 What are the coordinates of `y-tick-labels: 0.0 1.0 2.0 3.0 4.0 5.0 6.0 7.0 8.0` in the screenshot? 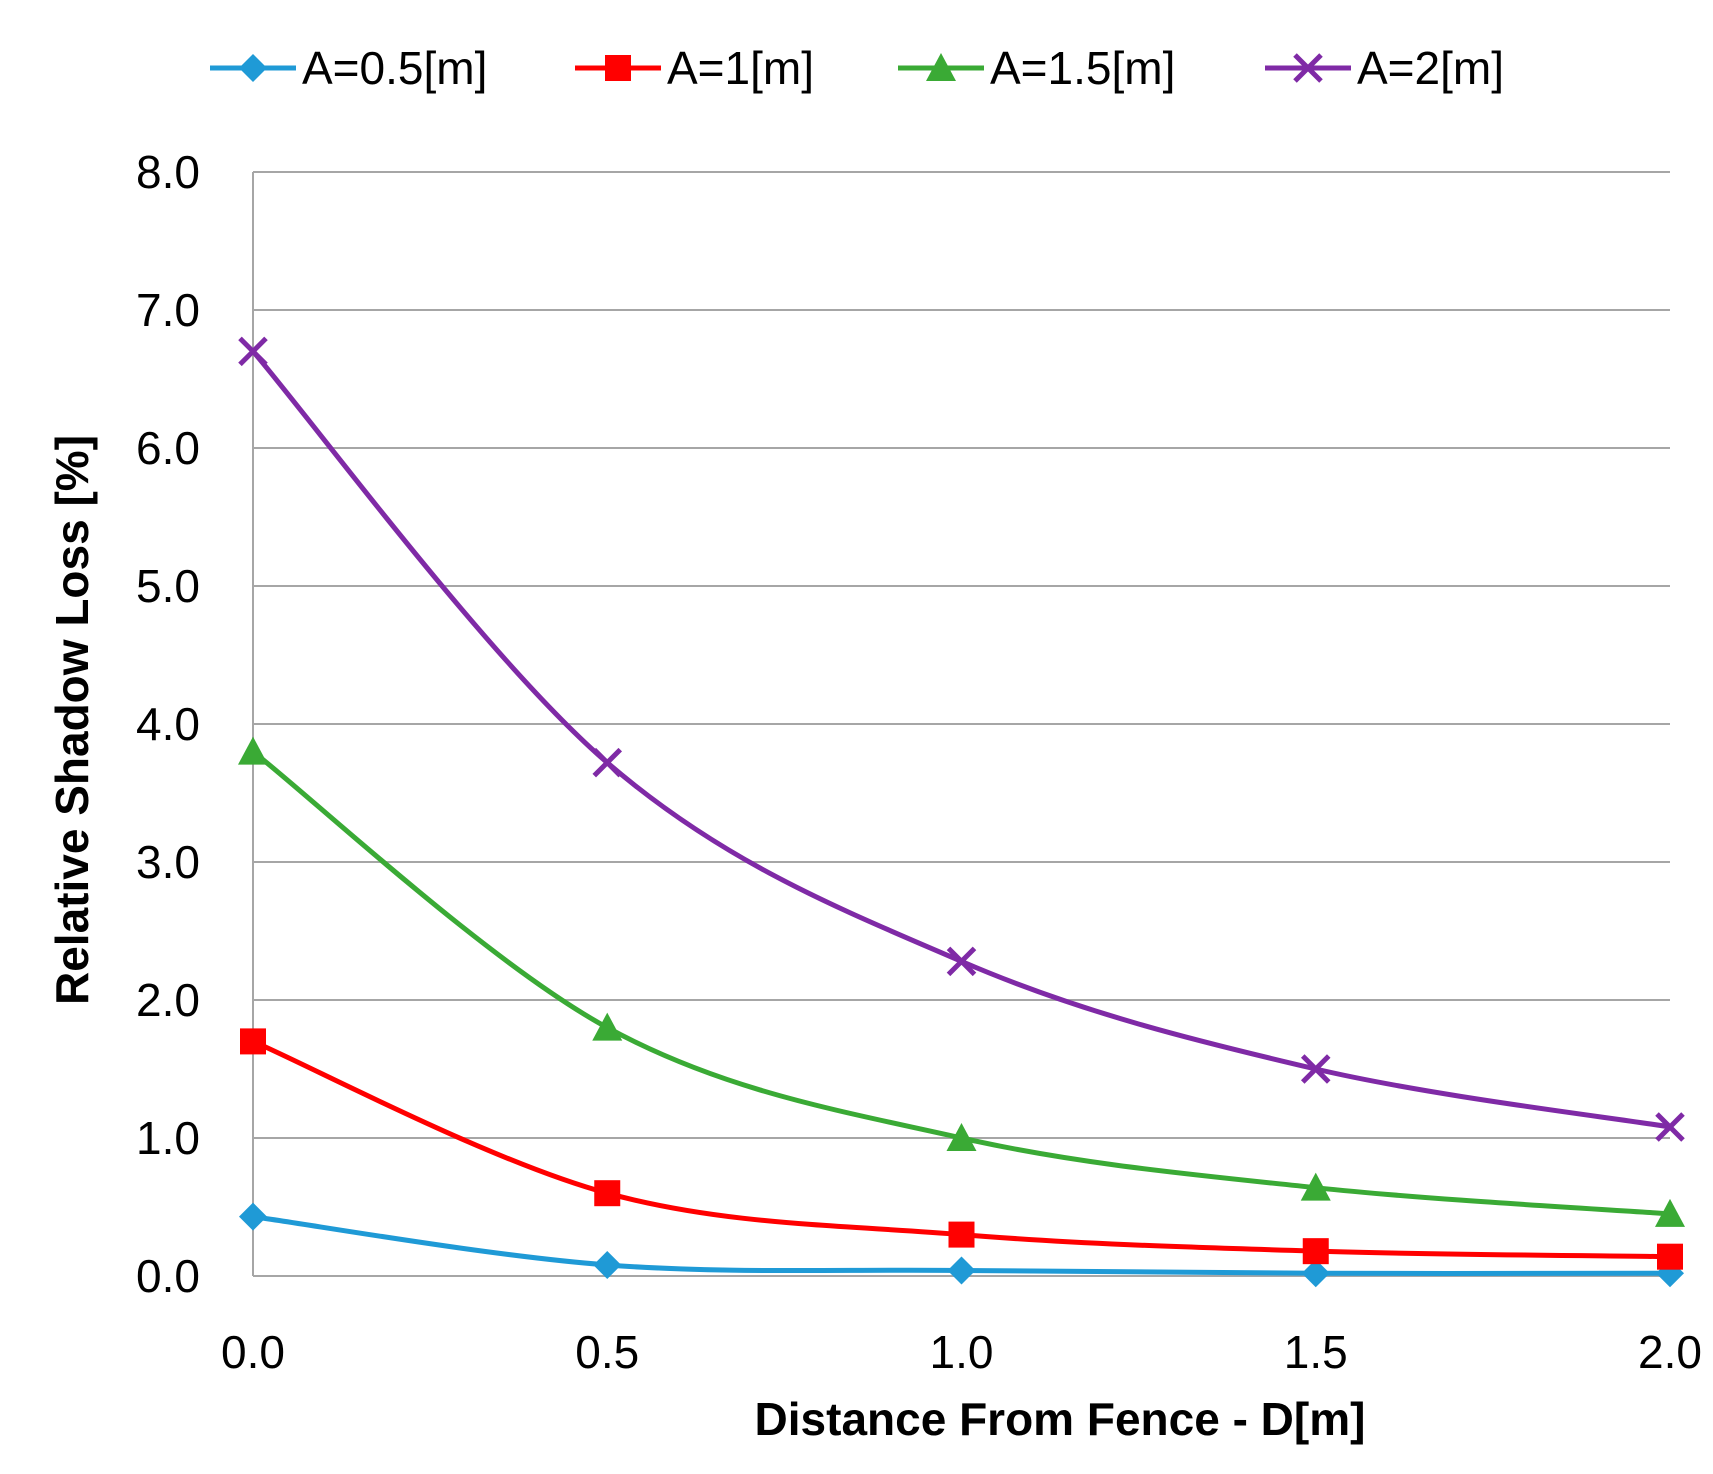 It's located at (168, 724).